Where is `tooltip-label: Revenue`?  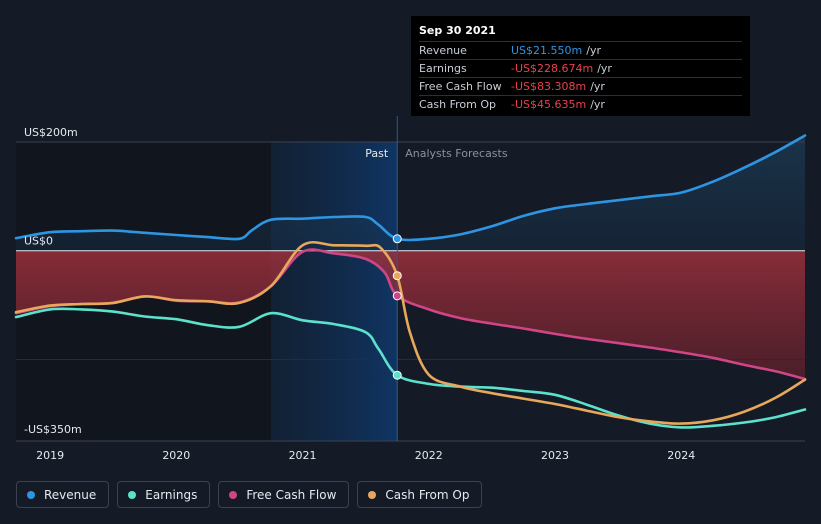 tooltip-label: Revenue is located at coordinates (443, 50).